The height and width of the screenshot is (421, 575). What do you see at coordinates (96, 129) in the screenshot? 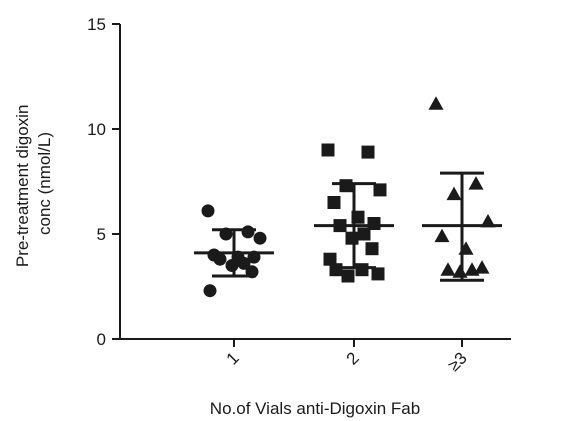
I see `y-tick-label: 10` at bounding box center [96, 129].